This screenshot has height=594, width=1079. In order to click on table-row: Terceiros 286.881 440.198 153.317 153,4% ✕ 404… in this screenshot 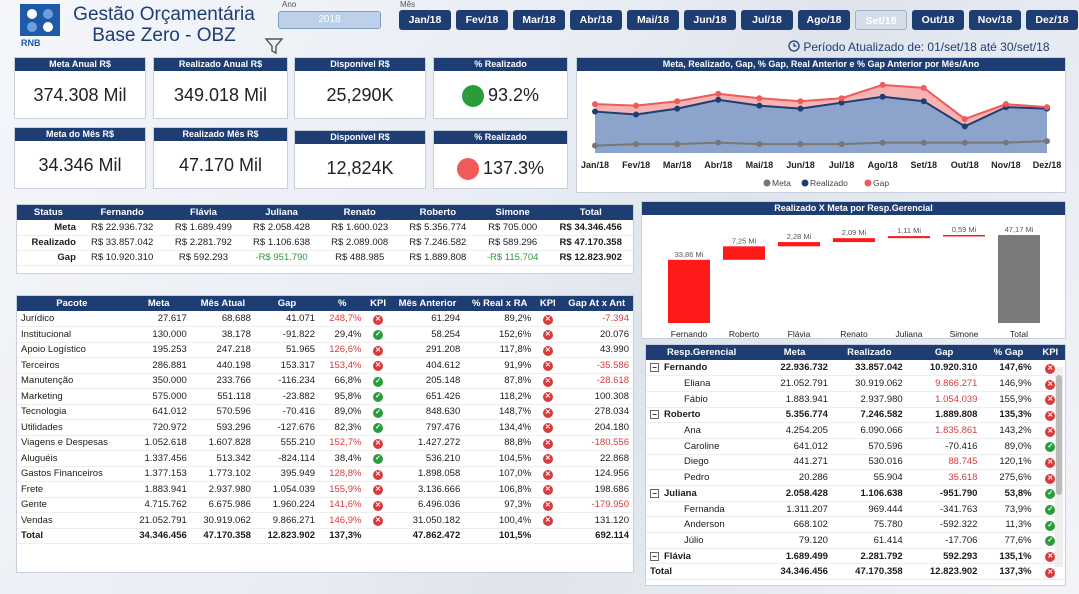, I will do `click(325, 365)`.